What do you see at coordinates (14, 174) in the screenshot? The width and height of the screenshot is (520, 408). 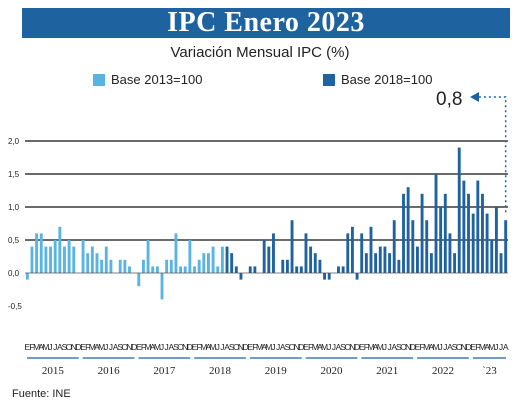 I see `y-tick-label: 1,5` at bounding box center [14, 174].